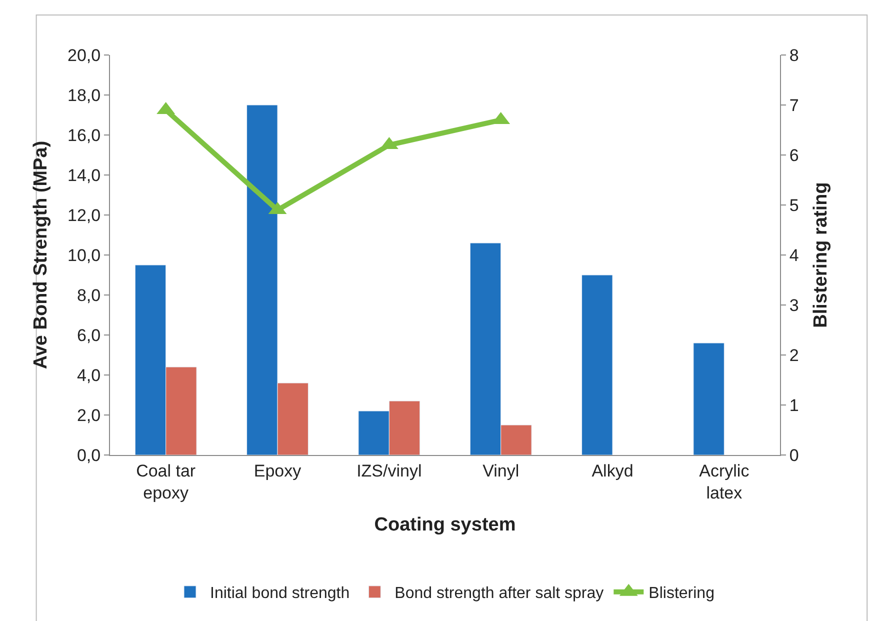 The height and width of the screenshot is (621, 890). Describe the element at coordinates (166, 481) in the screenshot. I see `x-tick-label: Coal tar epoxy` at that location.